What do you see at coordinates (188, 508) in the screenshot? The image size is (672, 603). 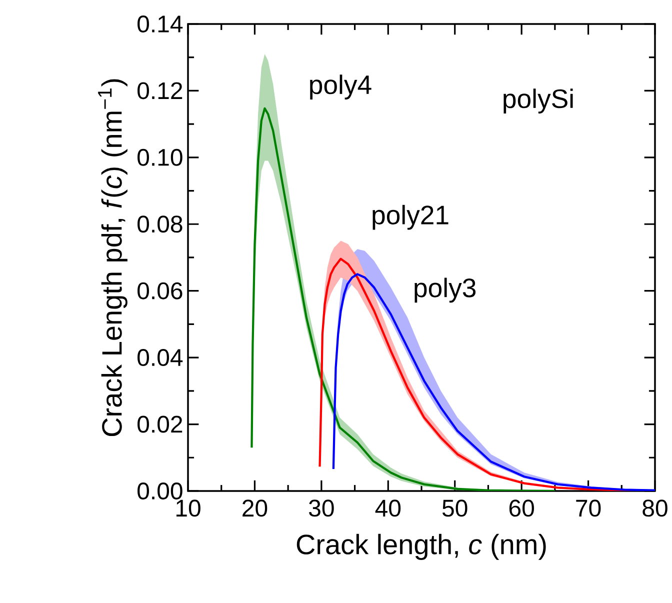 I see `x-tick-label: 10` at bounding box center [188, 508].